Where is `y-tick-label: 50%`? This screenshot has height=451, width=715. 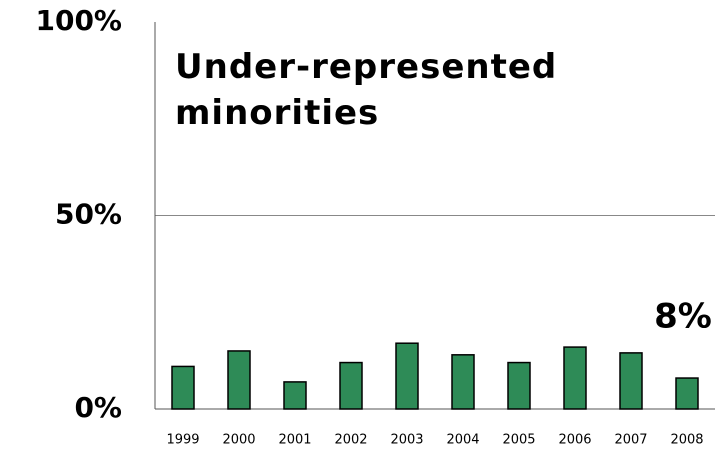
y-tick-label: 50% is located at coordinates (88, 214).